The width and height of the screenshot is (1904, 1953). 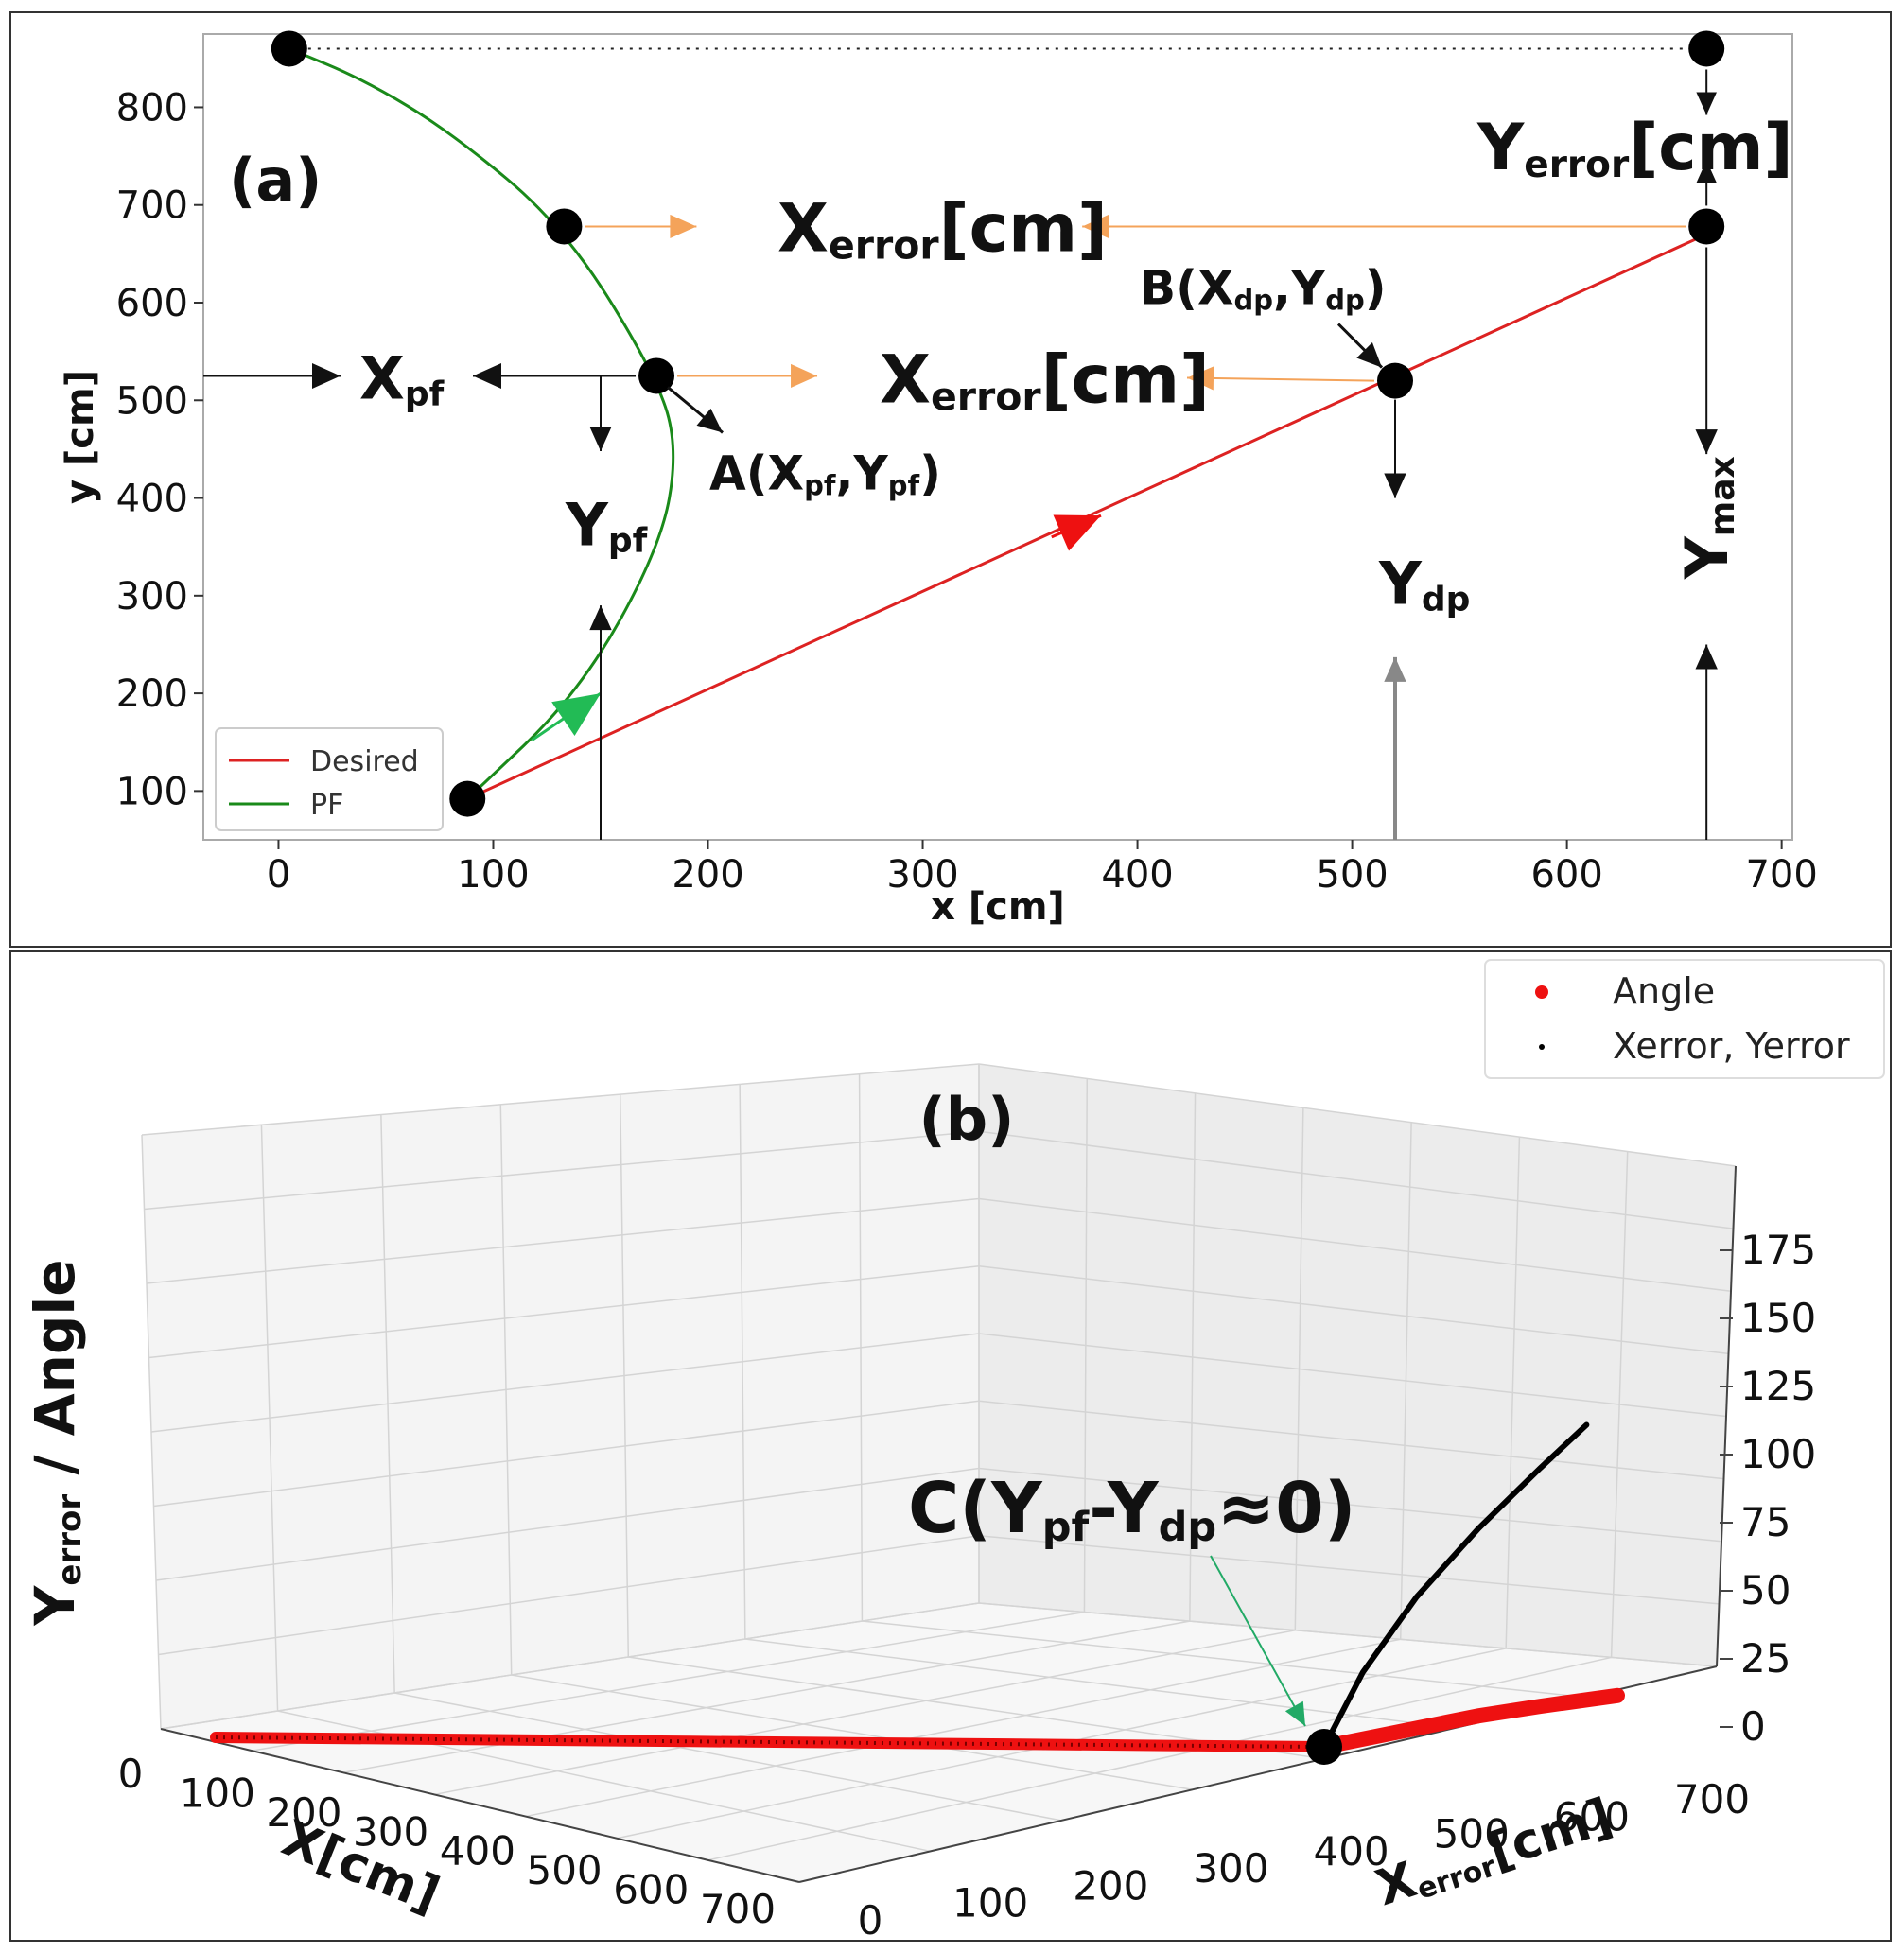 What do you see at coordinates (152, 694) in the screenshot?
I see `y-tick-label: 200` at bounding box center [152, 694].